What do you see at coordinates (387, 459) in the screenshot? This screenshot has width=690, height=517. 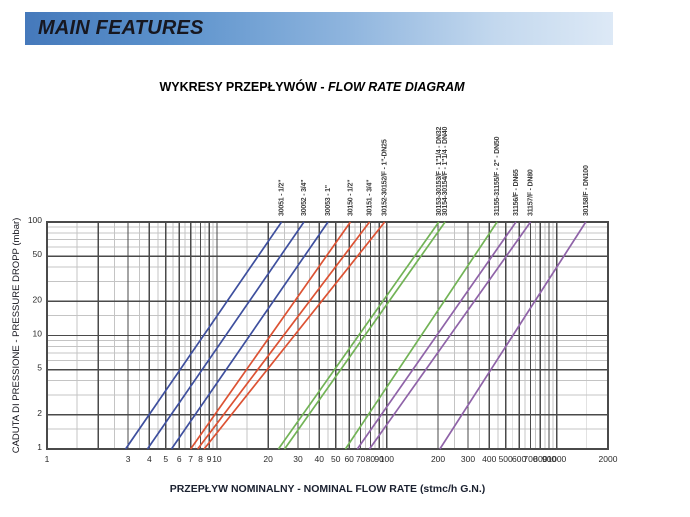 I see `x-tick-label: 100` at bounding box center [387, 459].